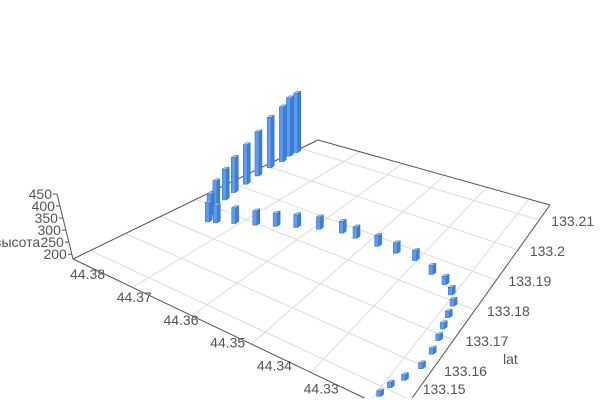 This screenshot has height=400, width=600. What do you see at coordinates (134, 297) in the screenshot?
I see `x-tick-label: 44.37` at bounding box center [134, 297].